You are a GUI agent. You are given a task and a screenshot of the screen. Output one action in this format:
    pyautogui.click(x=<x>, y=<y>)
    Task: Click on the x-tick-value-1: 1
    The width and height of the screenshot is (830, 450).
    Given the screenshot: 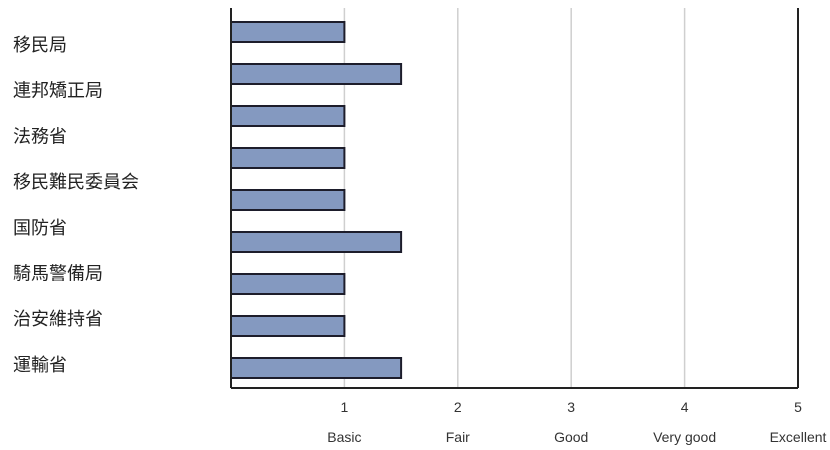 What is the action you would take?
    pyautogui.click(x=345, y=407)
    